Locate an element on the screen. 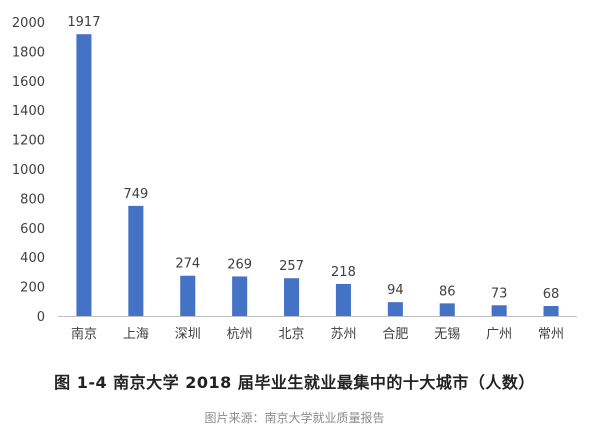  data-label: 1917 is located at coordinates (83, 22).